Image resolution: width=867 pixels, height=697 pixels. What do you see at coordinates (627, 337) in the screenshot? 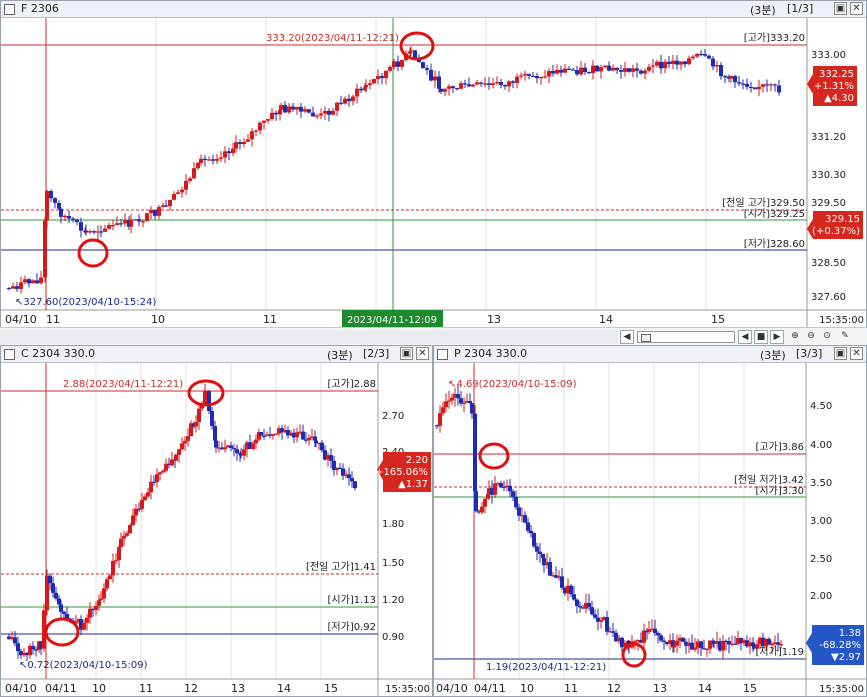
I see `scroll-left-button: ◀` at bounding box center [627, 337].